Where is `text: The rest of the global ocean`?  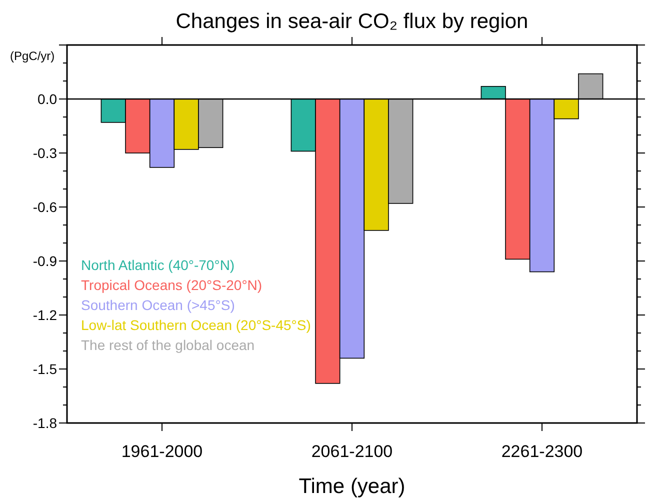 text: The rest of the global ocean is located at coordinates (168, 345).